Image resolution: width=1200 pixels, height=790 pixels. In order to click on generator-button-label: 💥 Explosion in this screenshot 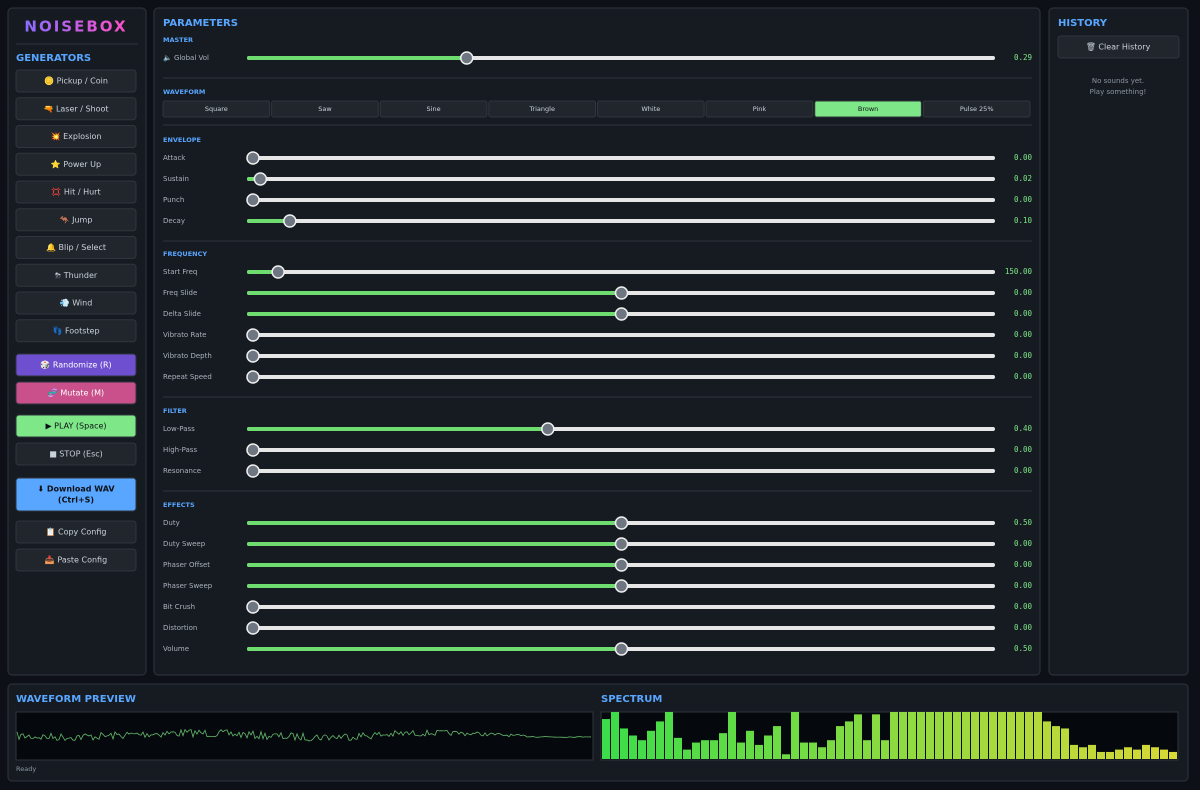, I will do `click(76, 136)`.